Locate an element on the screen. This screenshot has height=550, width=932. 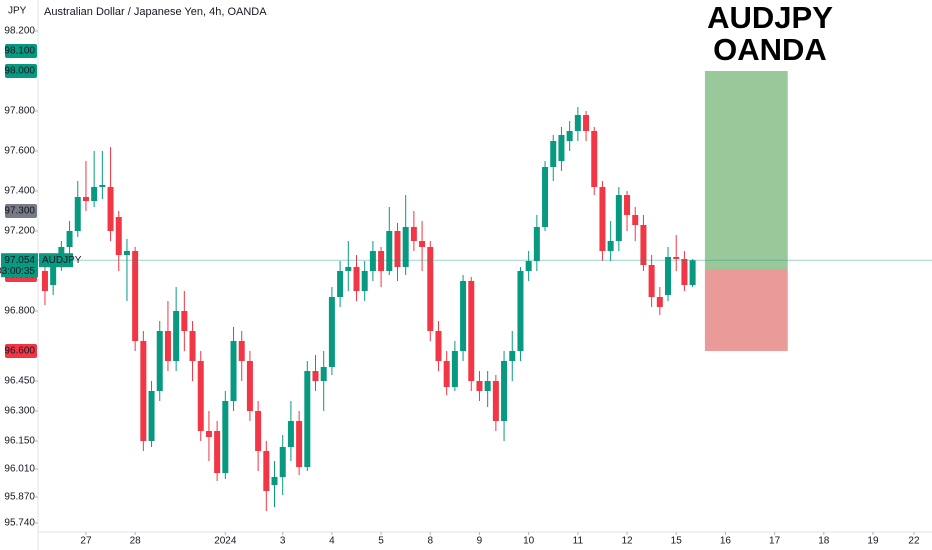
symbol-tag: AUDJPY is located at coordinates (62, 260).